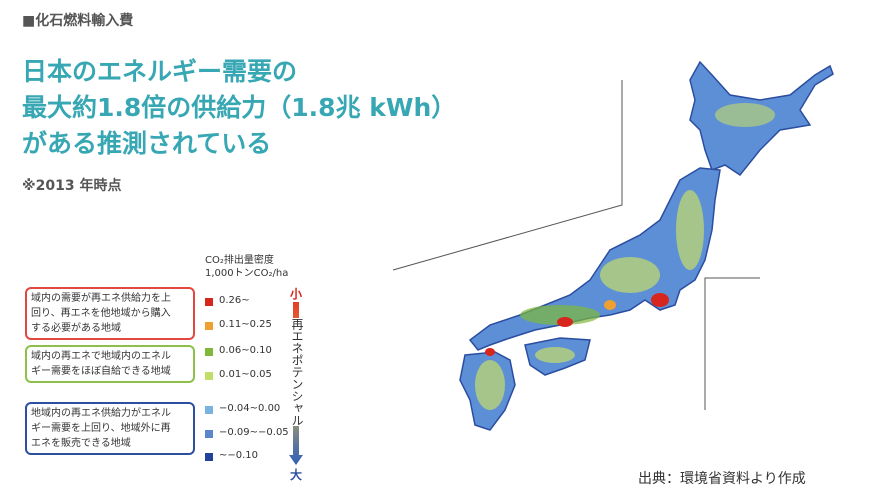  I want to click on legend-group: 域内の需要が再エネ供給力を上 回り、再エネを他地域から購入 する必要がある地域, so click(110, 313).